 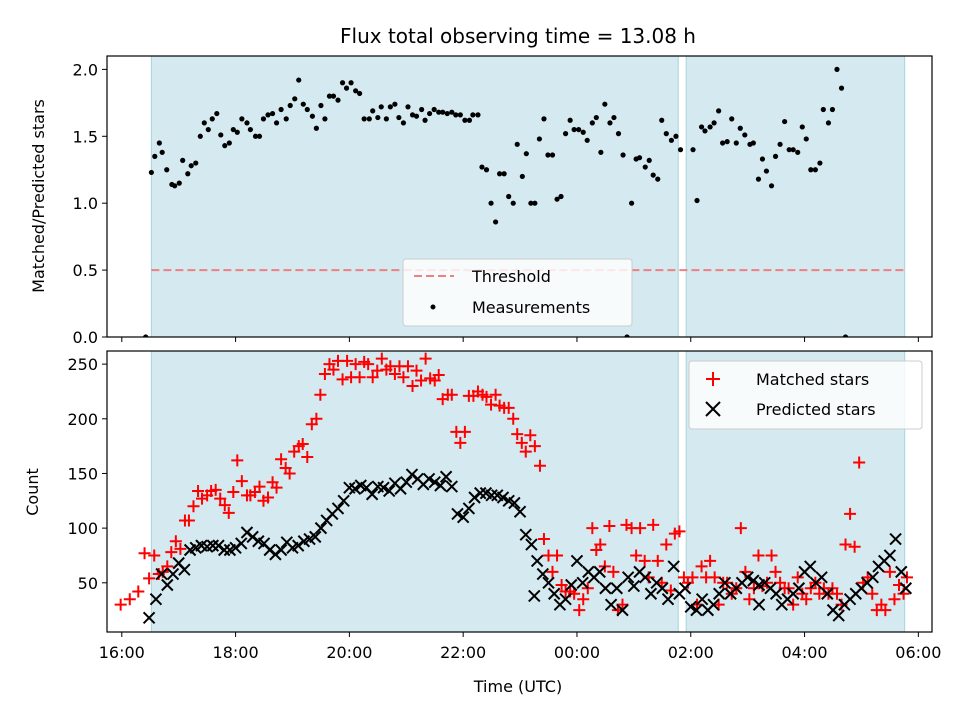 I want to click on x-axis-ticks-bottom: 16:00 18:00 20:00 22:00 00:00 02:00 04:00 06:00, so click(x=520, y=647).